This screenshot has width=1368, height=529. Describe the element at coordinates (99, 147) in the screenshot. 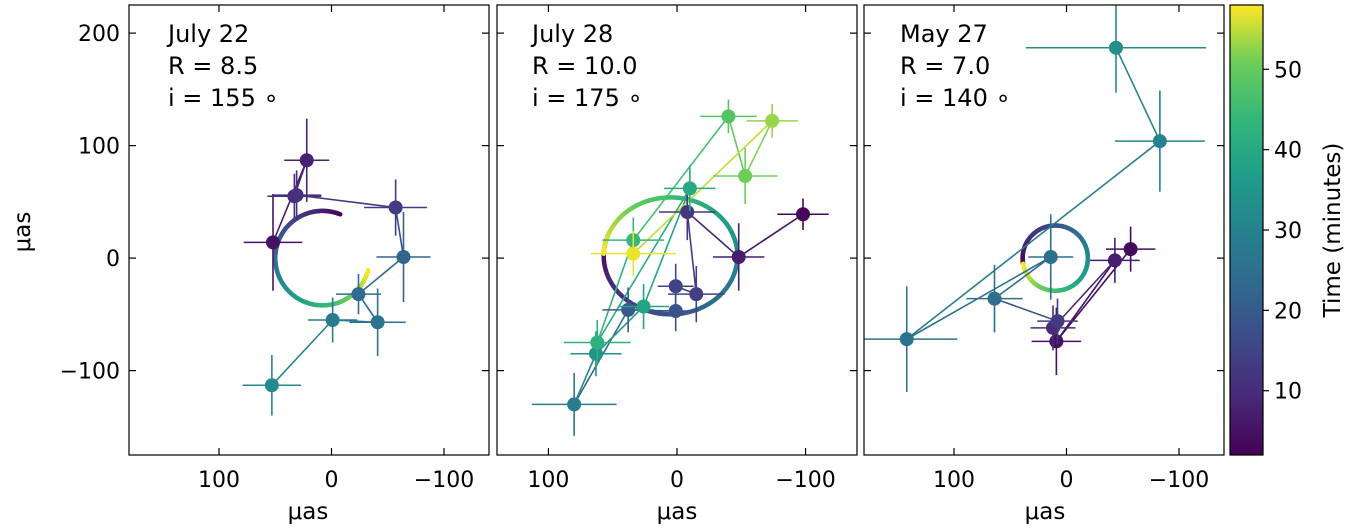

I see `y-tick-label: 100` at that location.